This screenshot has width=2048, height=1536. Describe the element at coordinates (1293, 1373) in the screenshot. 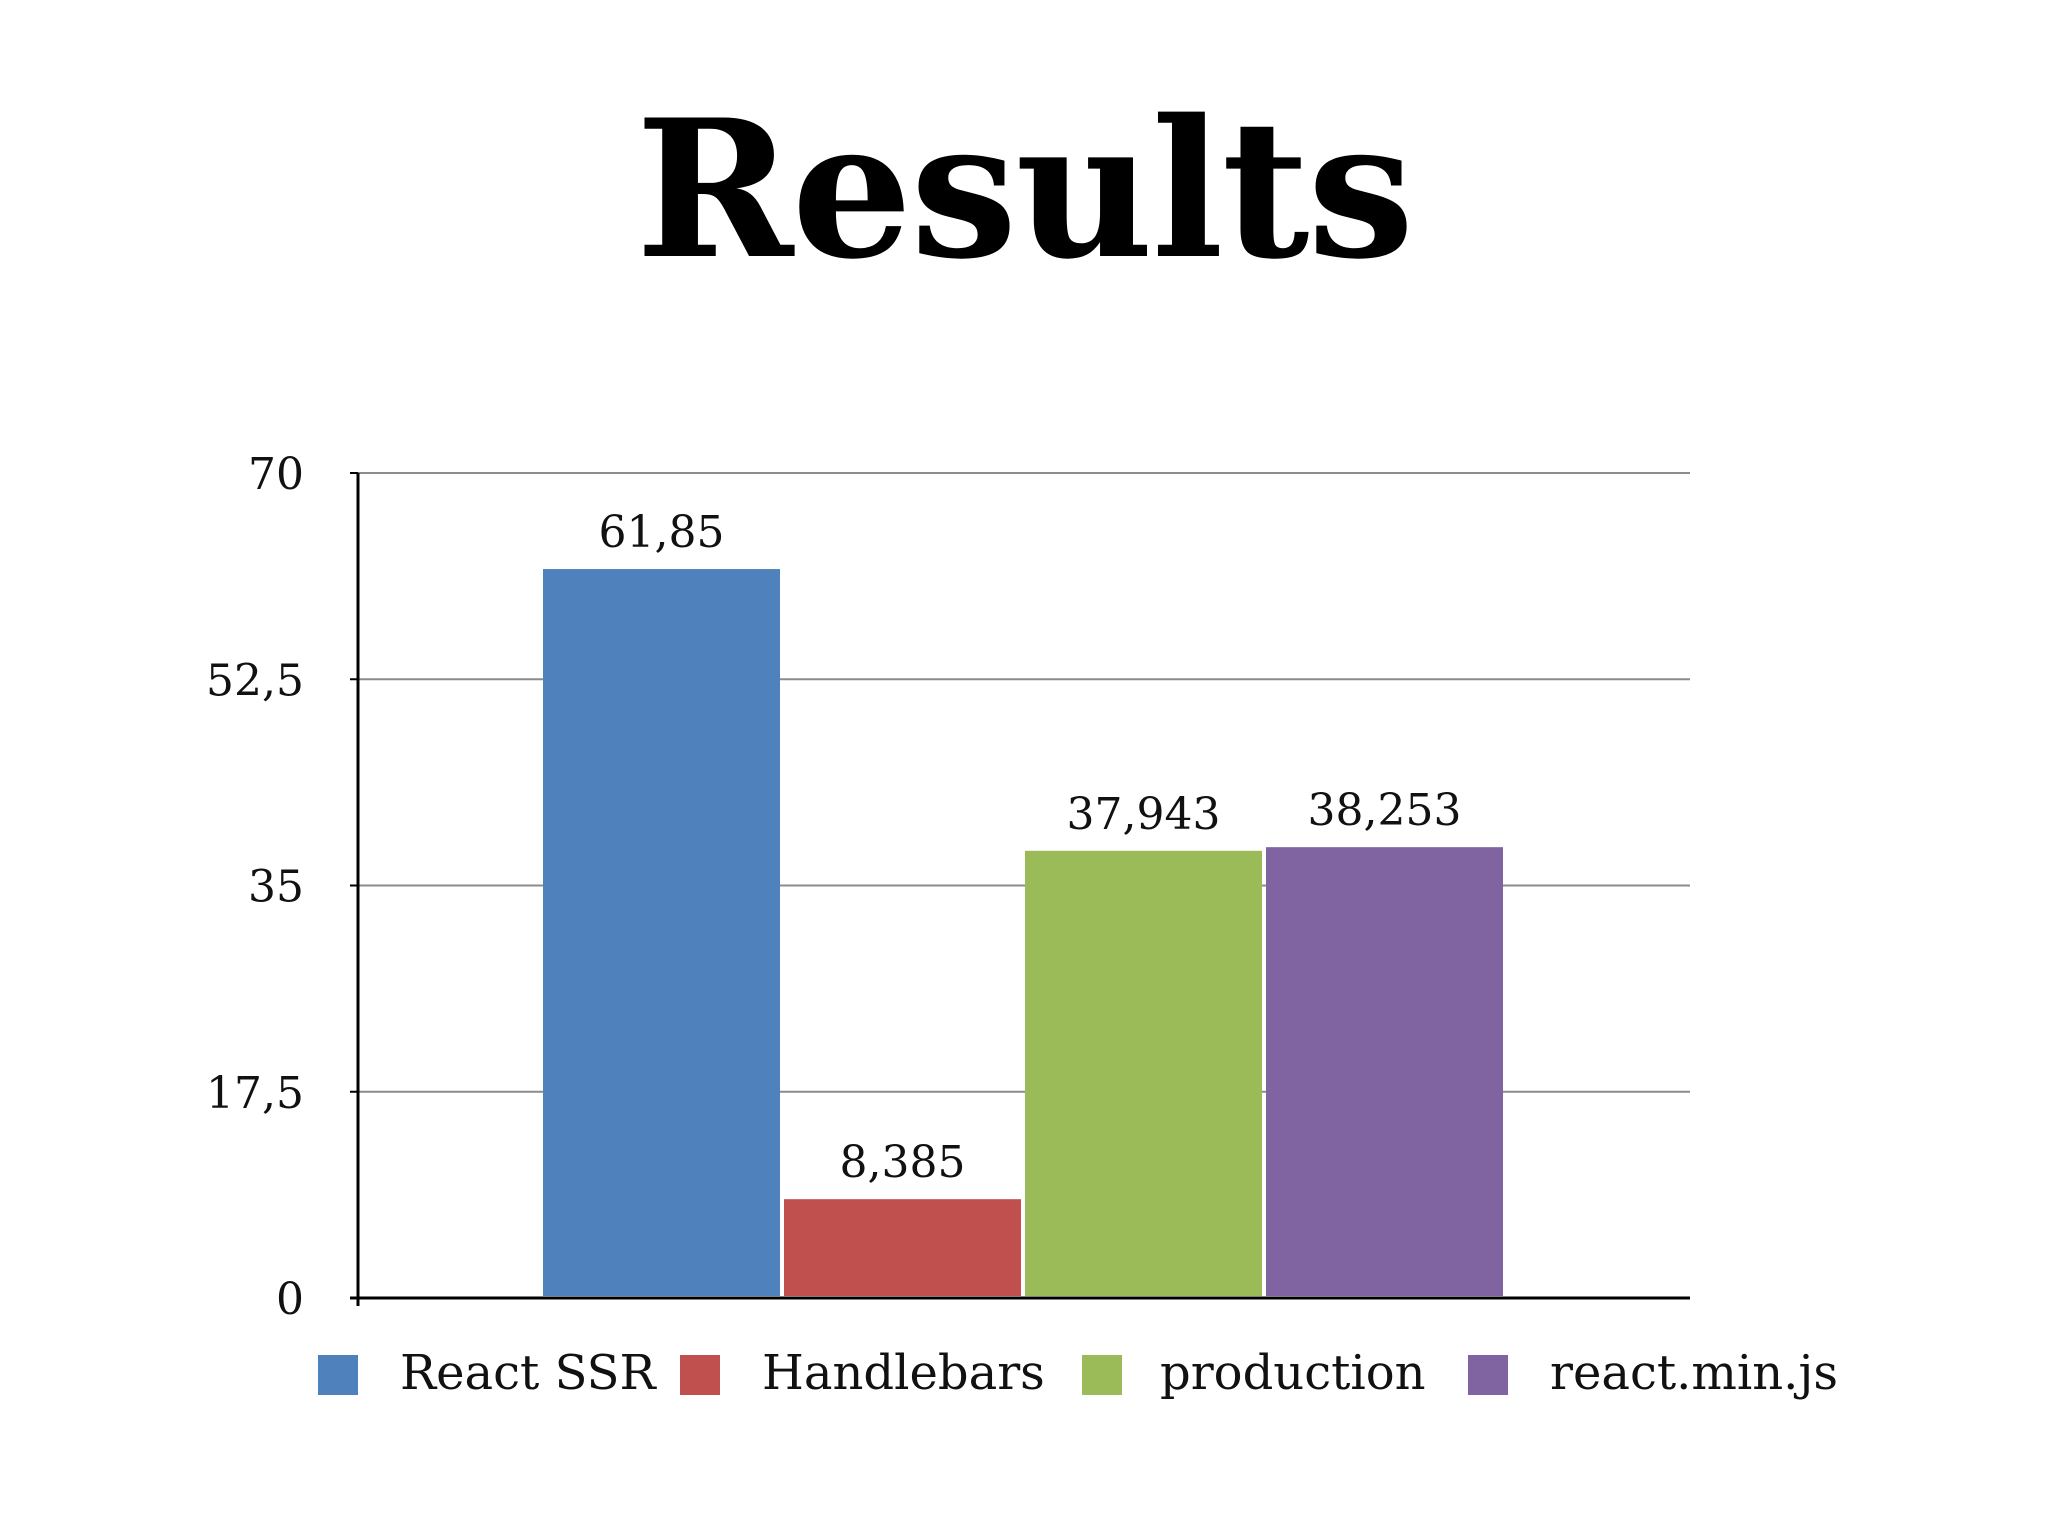

I see `legend-label: production` at that location.